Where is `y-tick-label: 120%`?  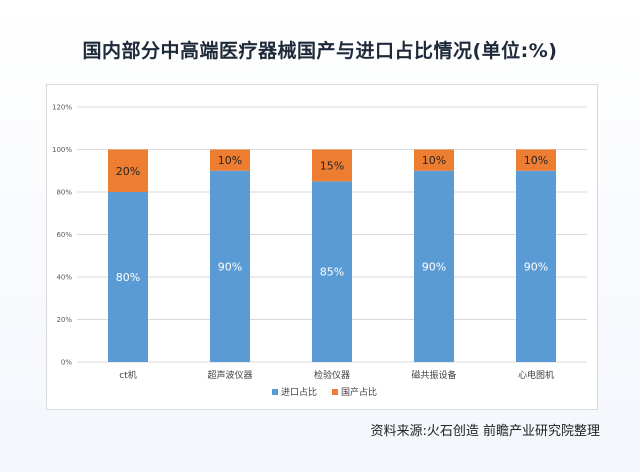
y-tick-label: 120% is located at coordinates (62, 108).